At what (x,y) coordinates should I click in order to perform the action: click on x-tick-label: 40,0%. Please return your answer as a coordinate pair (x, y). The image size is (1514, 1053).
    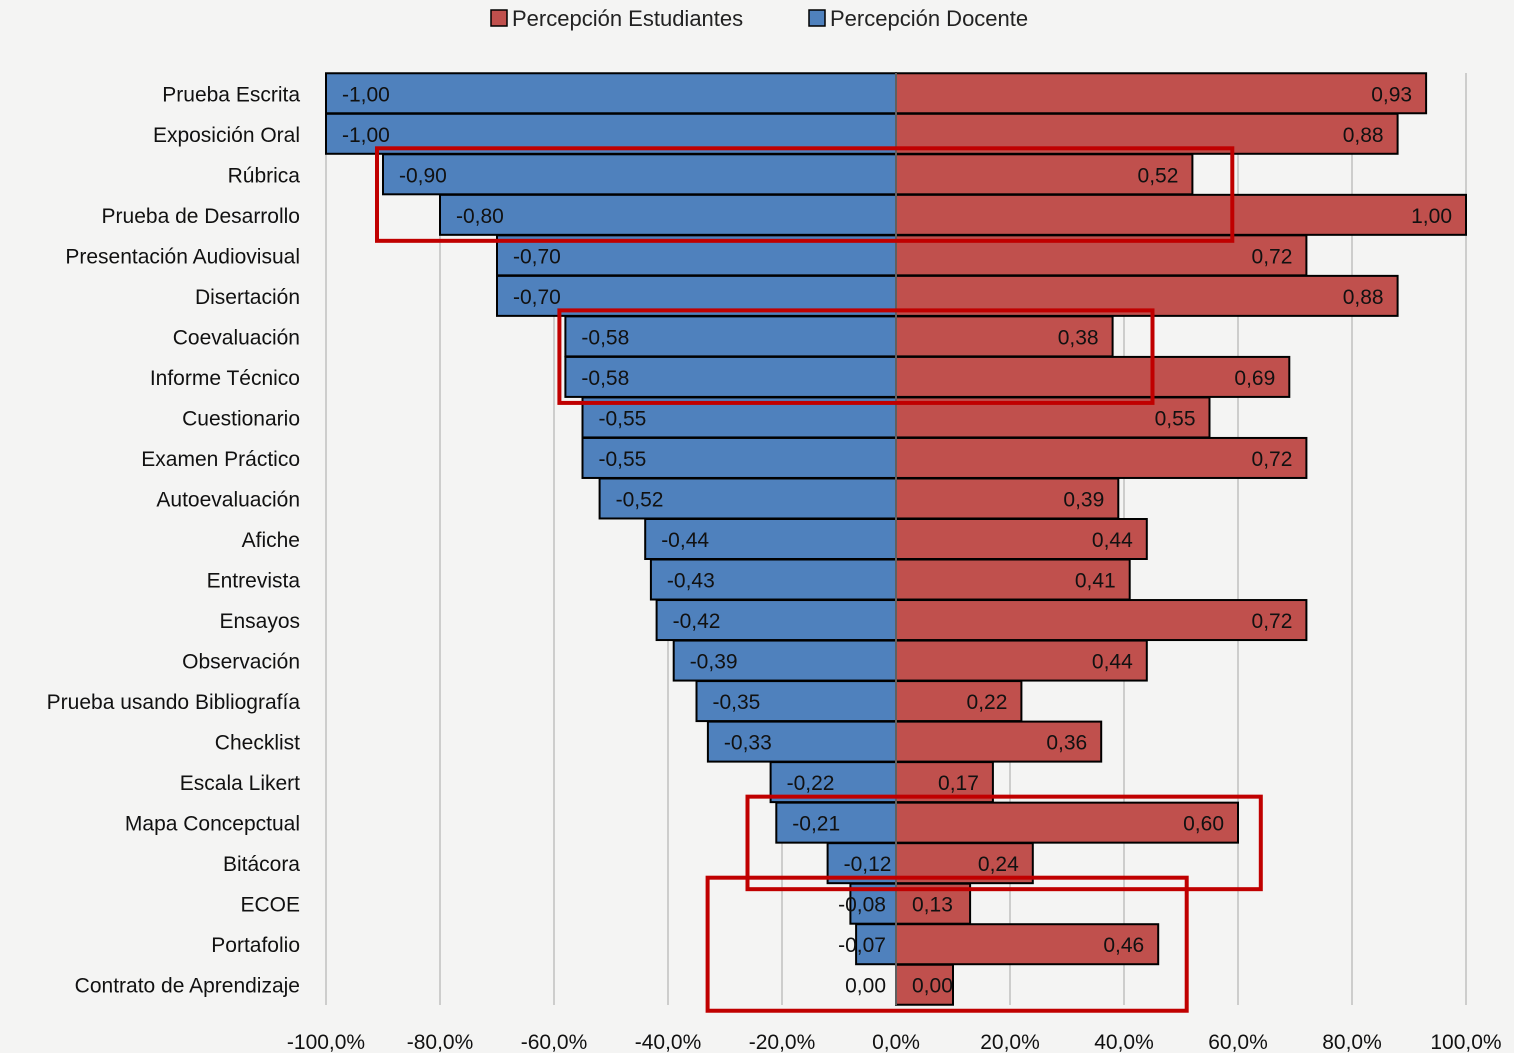
    Looking at the image, I should click on (1124, 1042).